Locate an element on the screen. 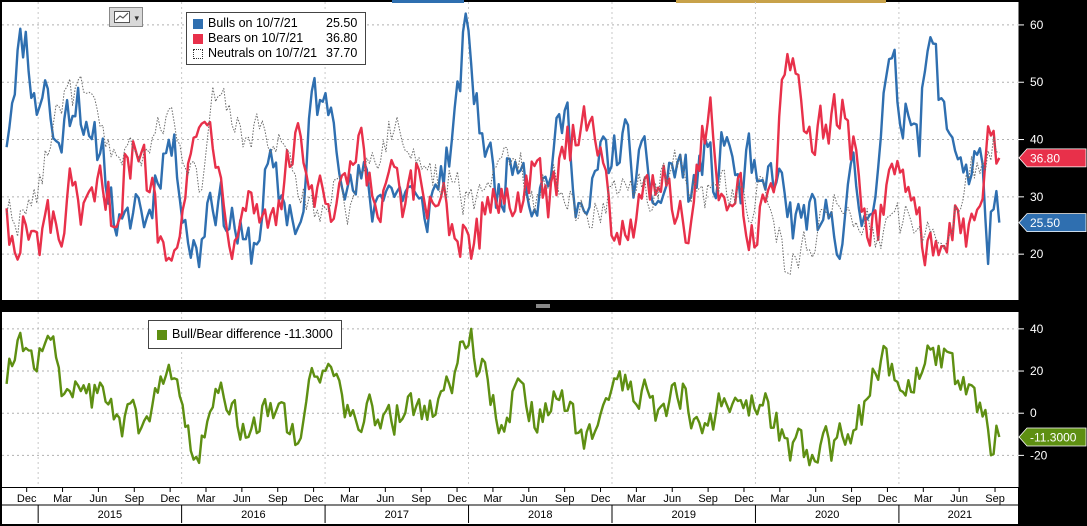 This screenshot has width=1087, height=526. x-axis-band is located at coordinates (510, 506).